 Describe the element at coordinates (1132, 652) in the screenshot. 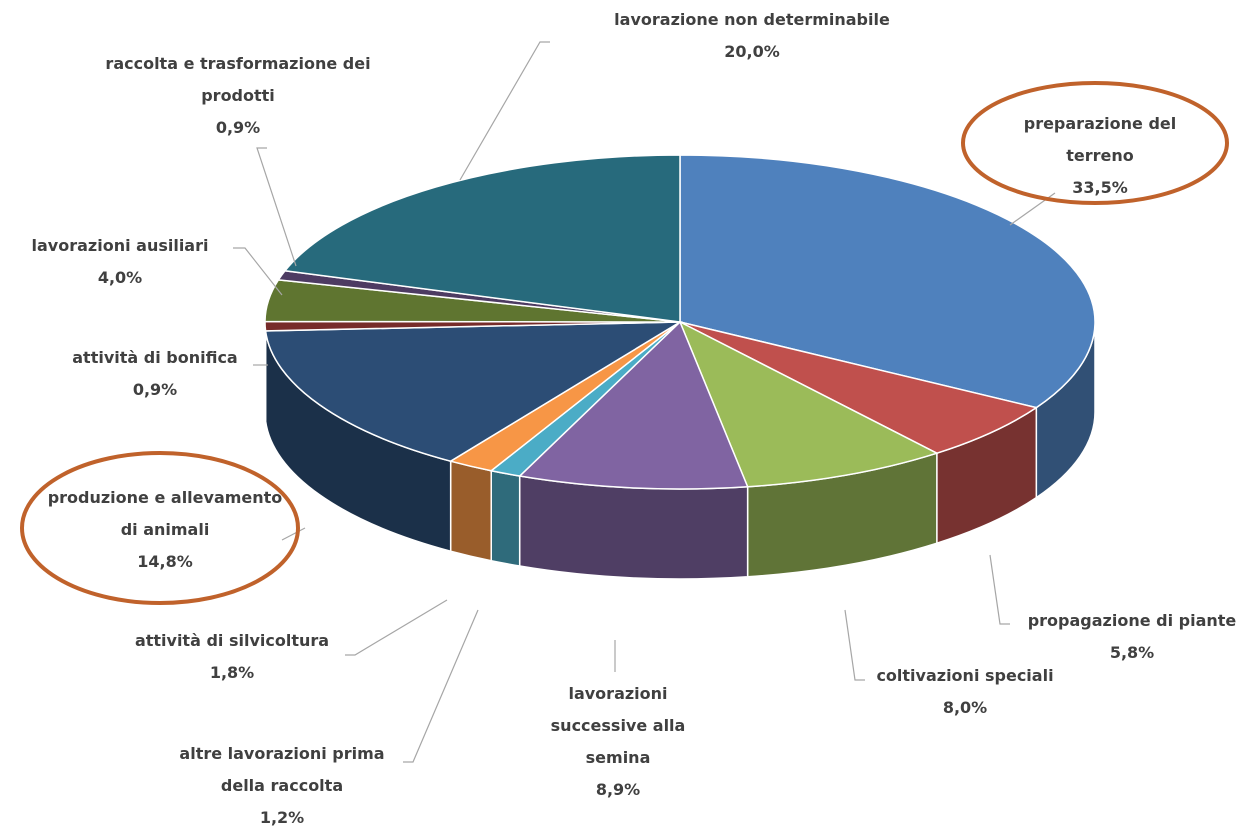

I see `label-value: 5,8%` at that location.